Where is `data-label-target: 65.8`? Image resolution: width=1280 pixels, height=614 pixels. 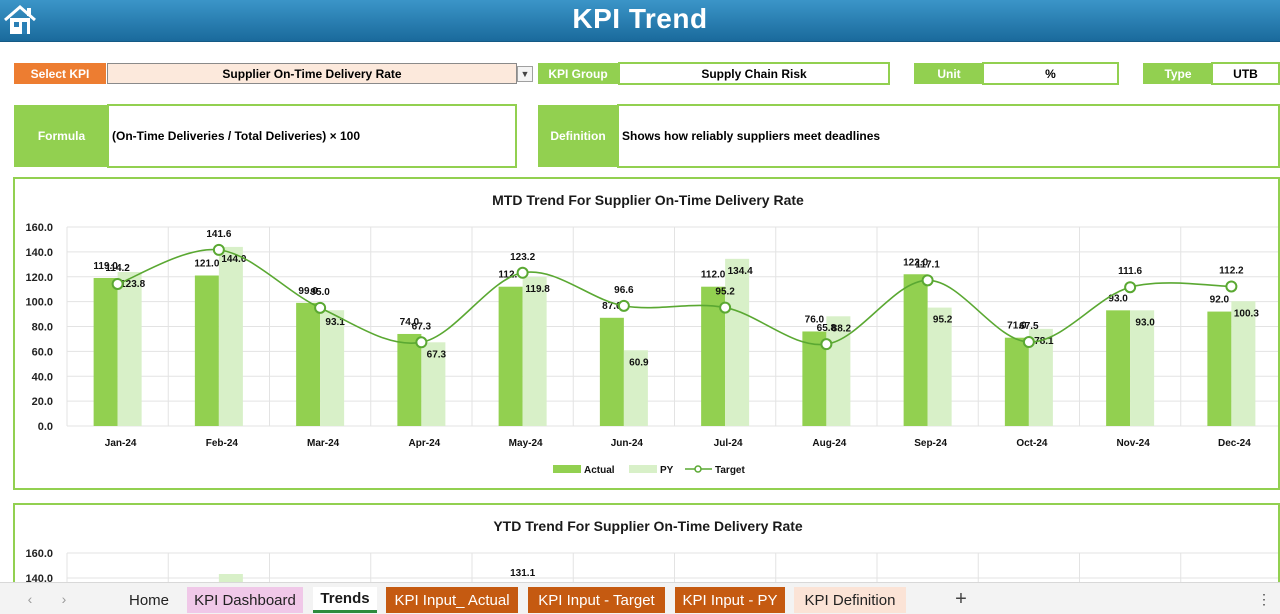
data-label-target: 65.8 is located at coordinates (827, 328).